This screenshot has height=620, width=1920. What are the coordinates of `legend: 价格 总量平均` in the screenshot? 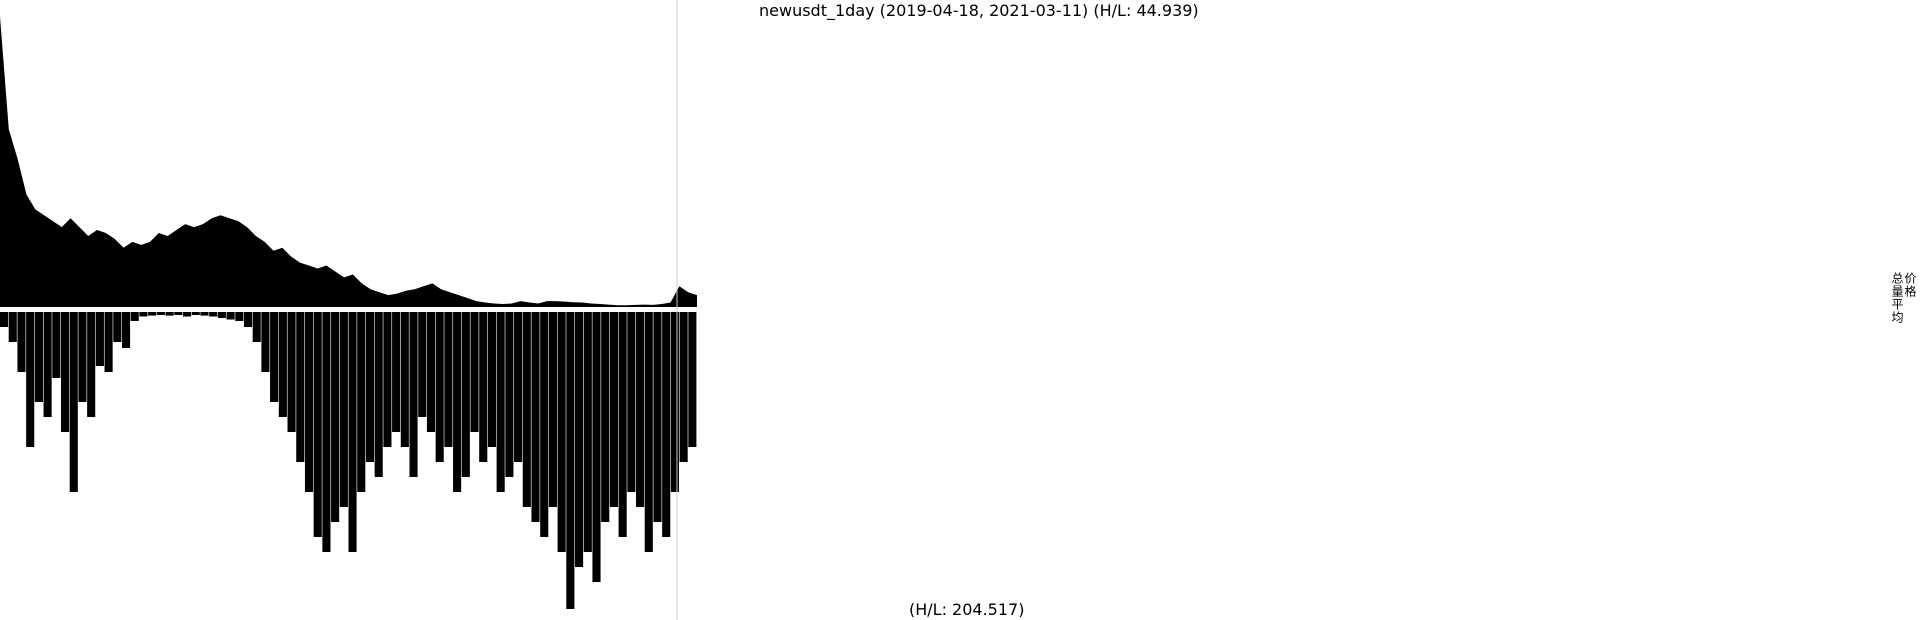 It's located at (1903, 298).